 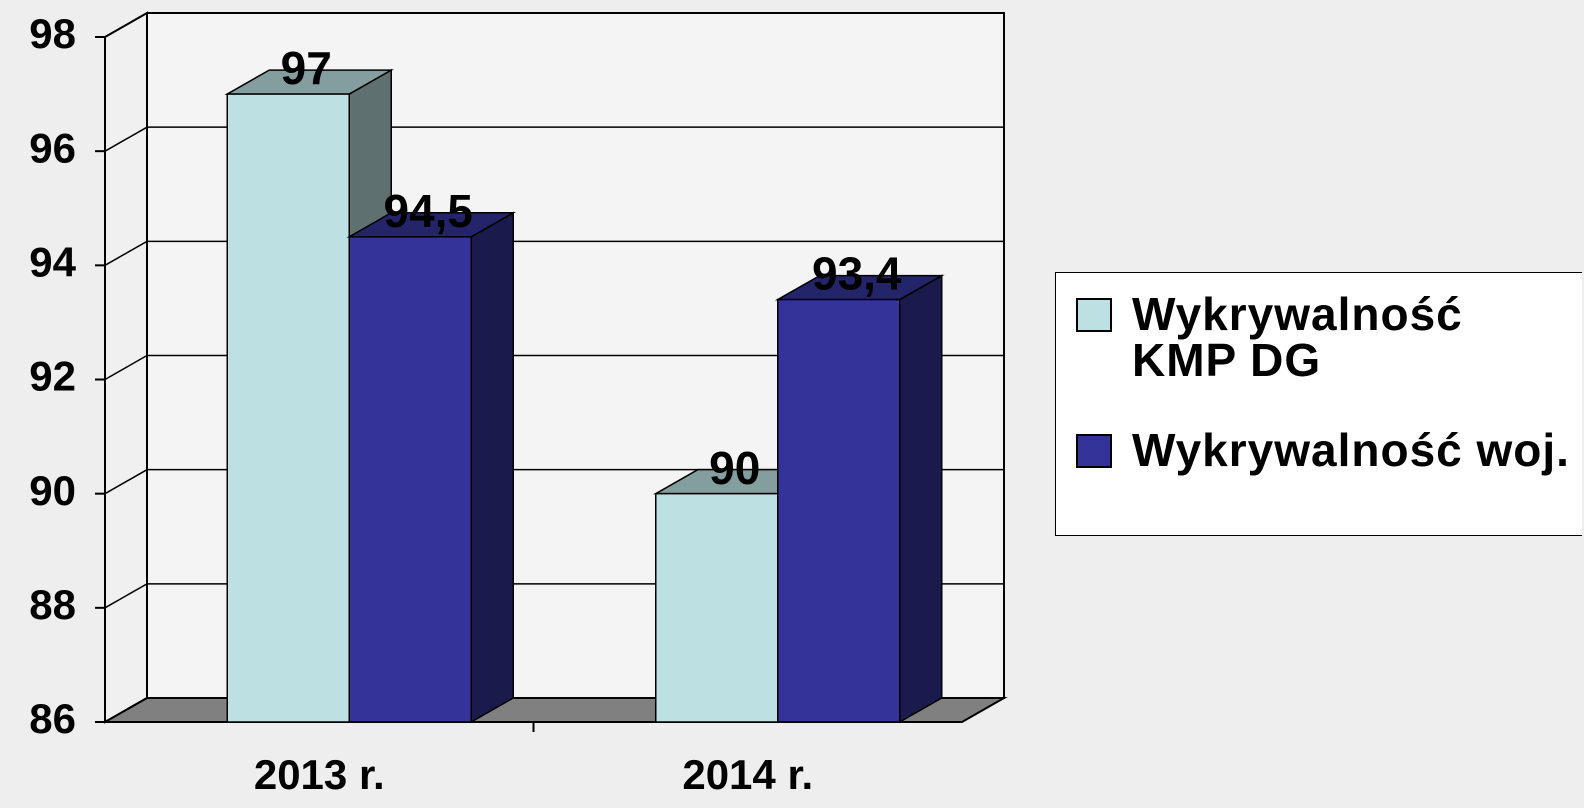 What do you see at coordinates (52, 718) in the screenshot?
I see `y-tick-label: 86` at bounding box center [52, 718].